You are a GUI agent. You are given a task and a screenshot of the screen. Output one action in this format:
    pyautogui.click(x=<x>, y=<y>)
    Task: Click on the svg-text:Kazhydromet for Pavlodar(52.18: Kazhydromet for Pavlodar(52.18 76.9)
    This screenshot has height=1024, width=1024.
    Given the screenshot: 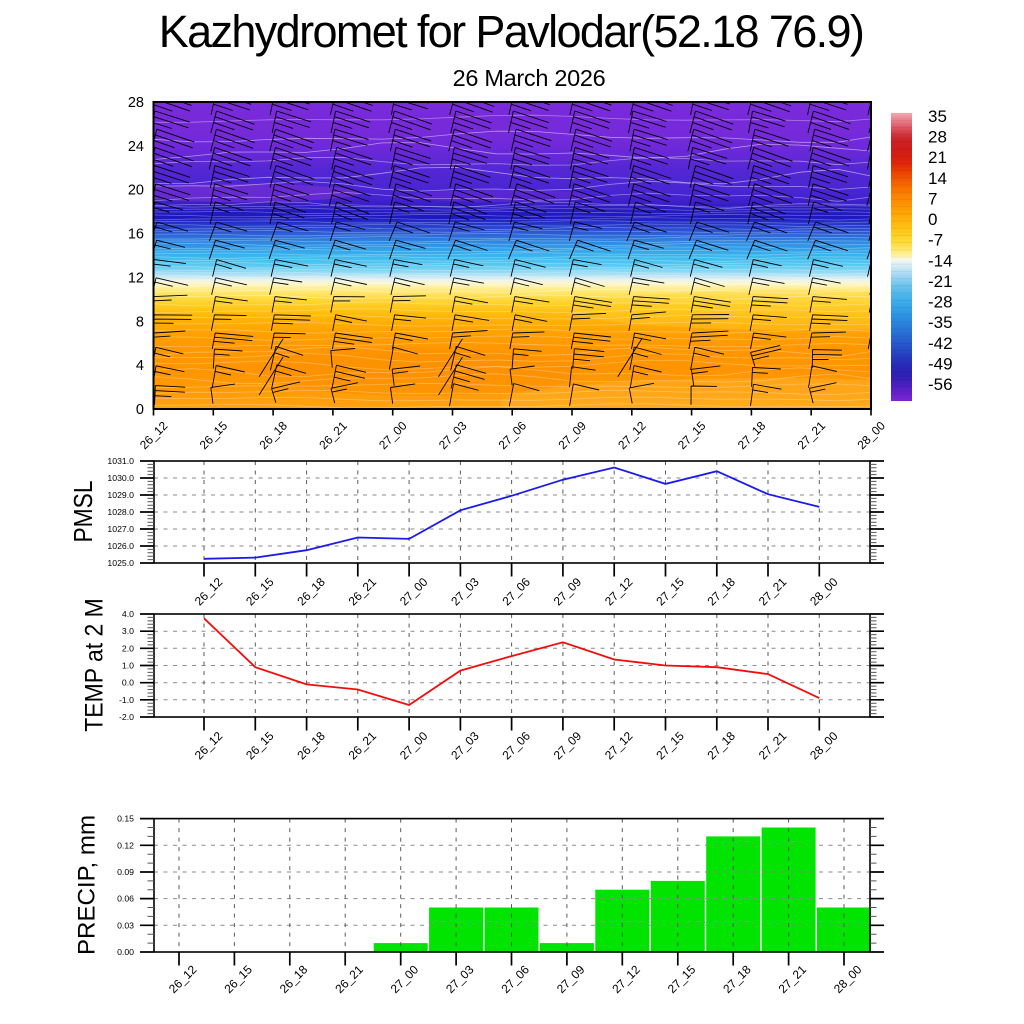 What is the action you would take?
    pyautogui.click(x=511, y=31)
    